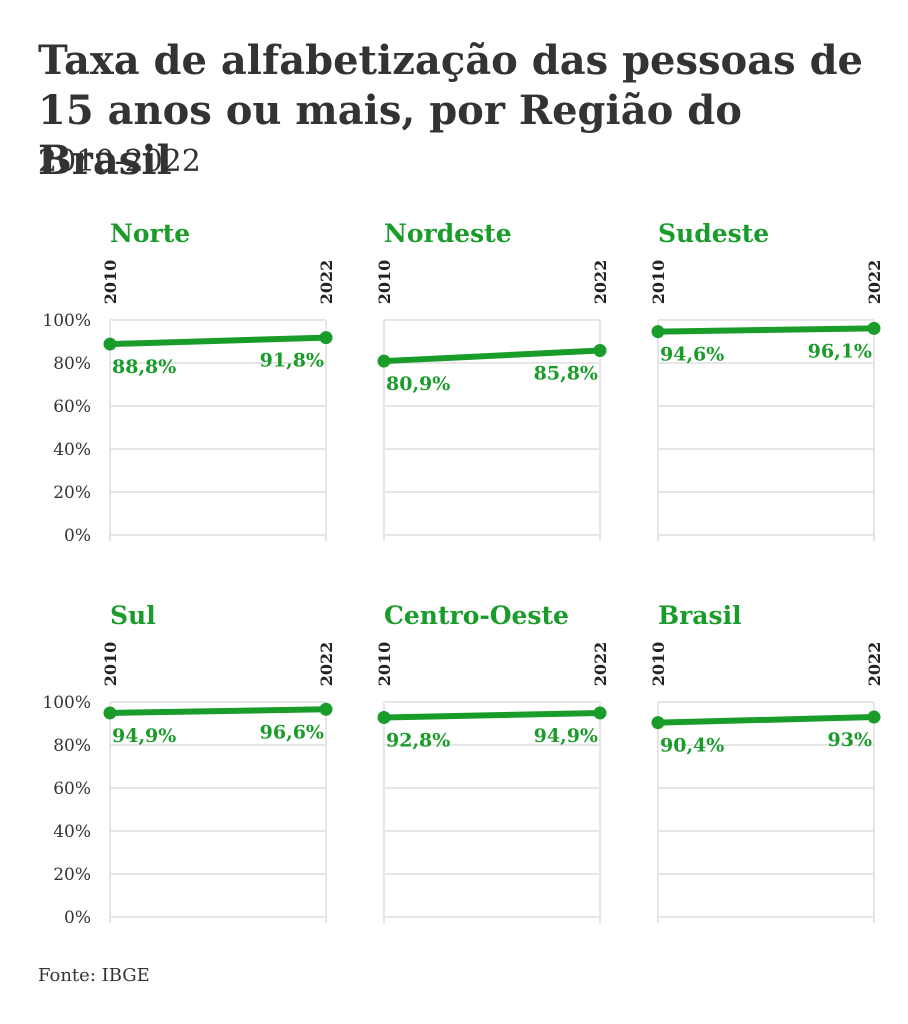 The height and width of the screenshot is (1024, 908). Describe the element at coordinates (658, 332) in the screenshot. I see `data-point-sudeste-start` at that location.